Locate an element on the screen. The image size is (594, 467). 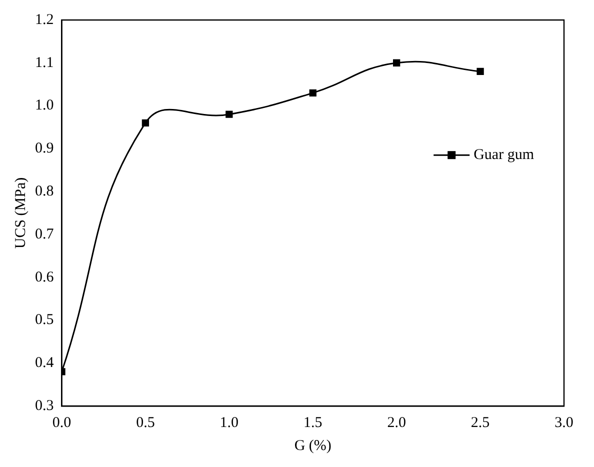
y-tick-label: 0.5 is located at coordinates (44, 320).